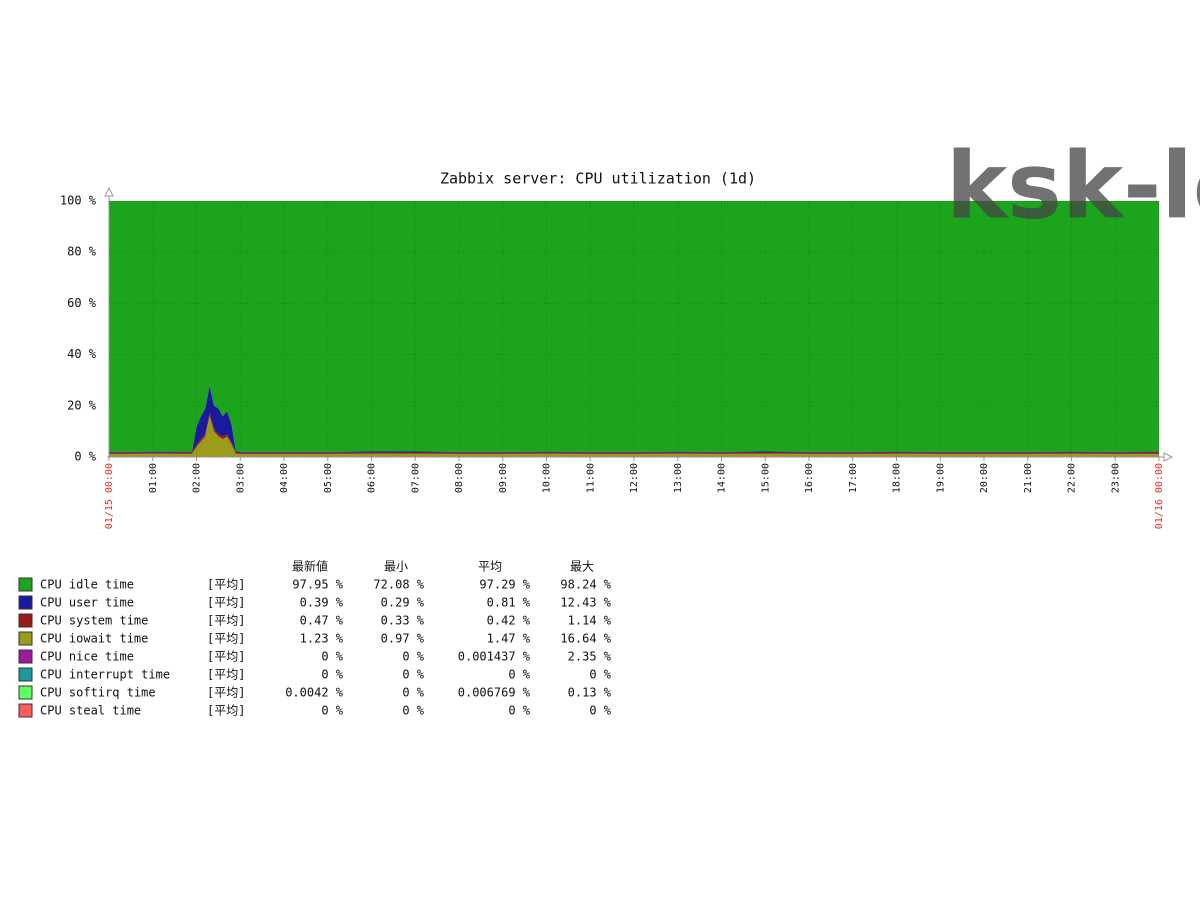 The height and width of the screenshot is (900, 1200). Describe the element at coordinates (1159, 496) in the screenshot. I see `x-tick-label: 01/16 00:00` at that location.